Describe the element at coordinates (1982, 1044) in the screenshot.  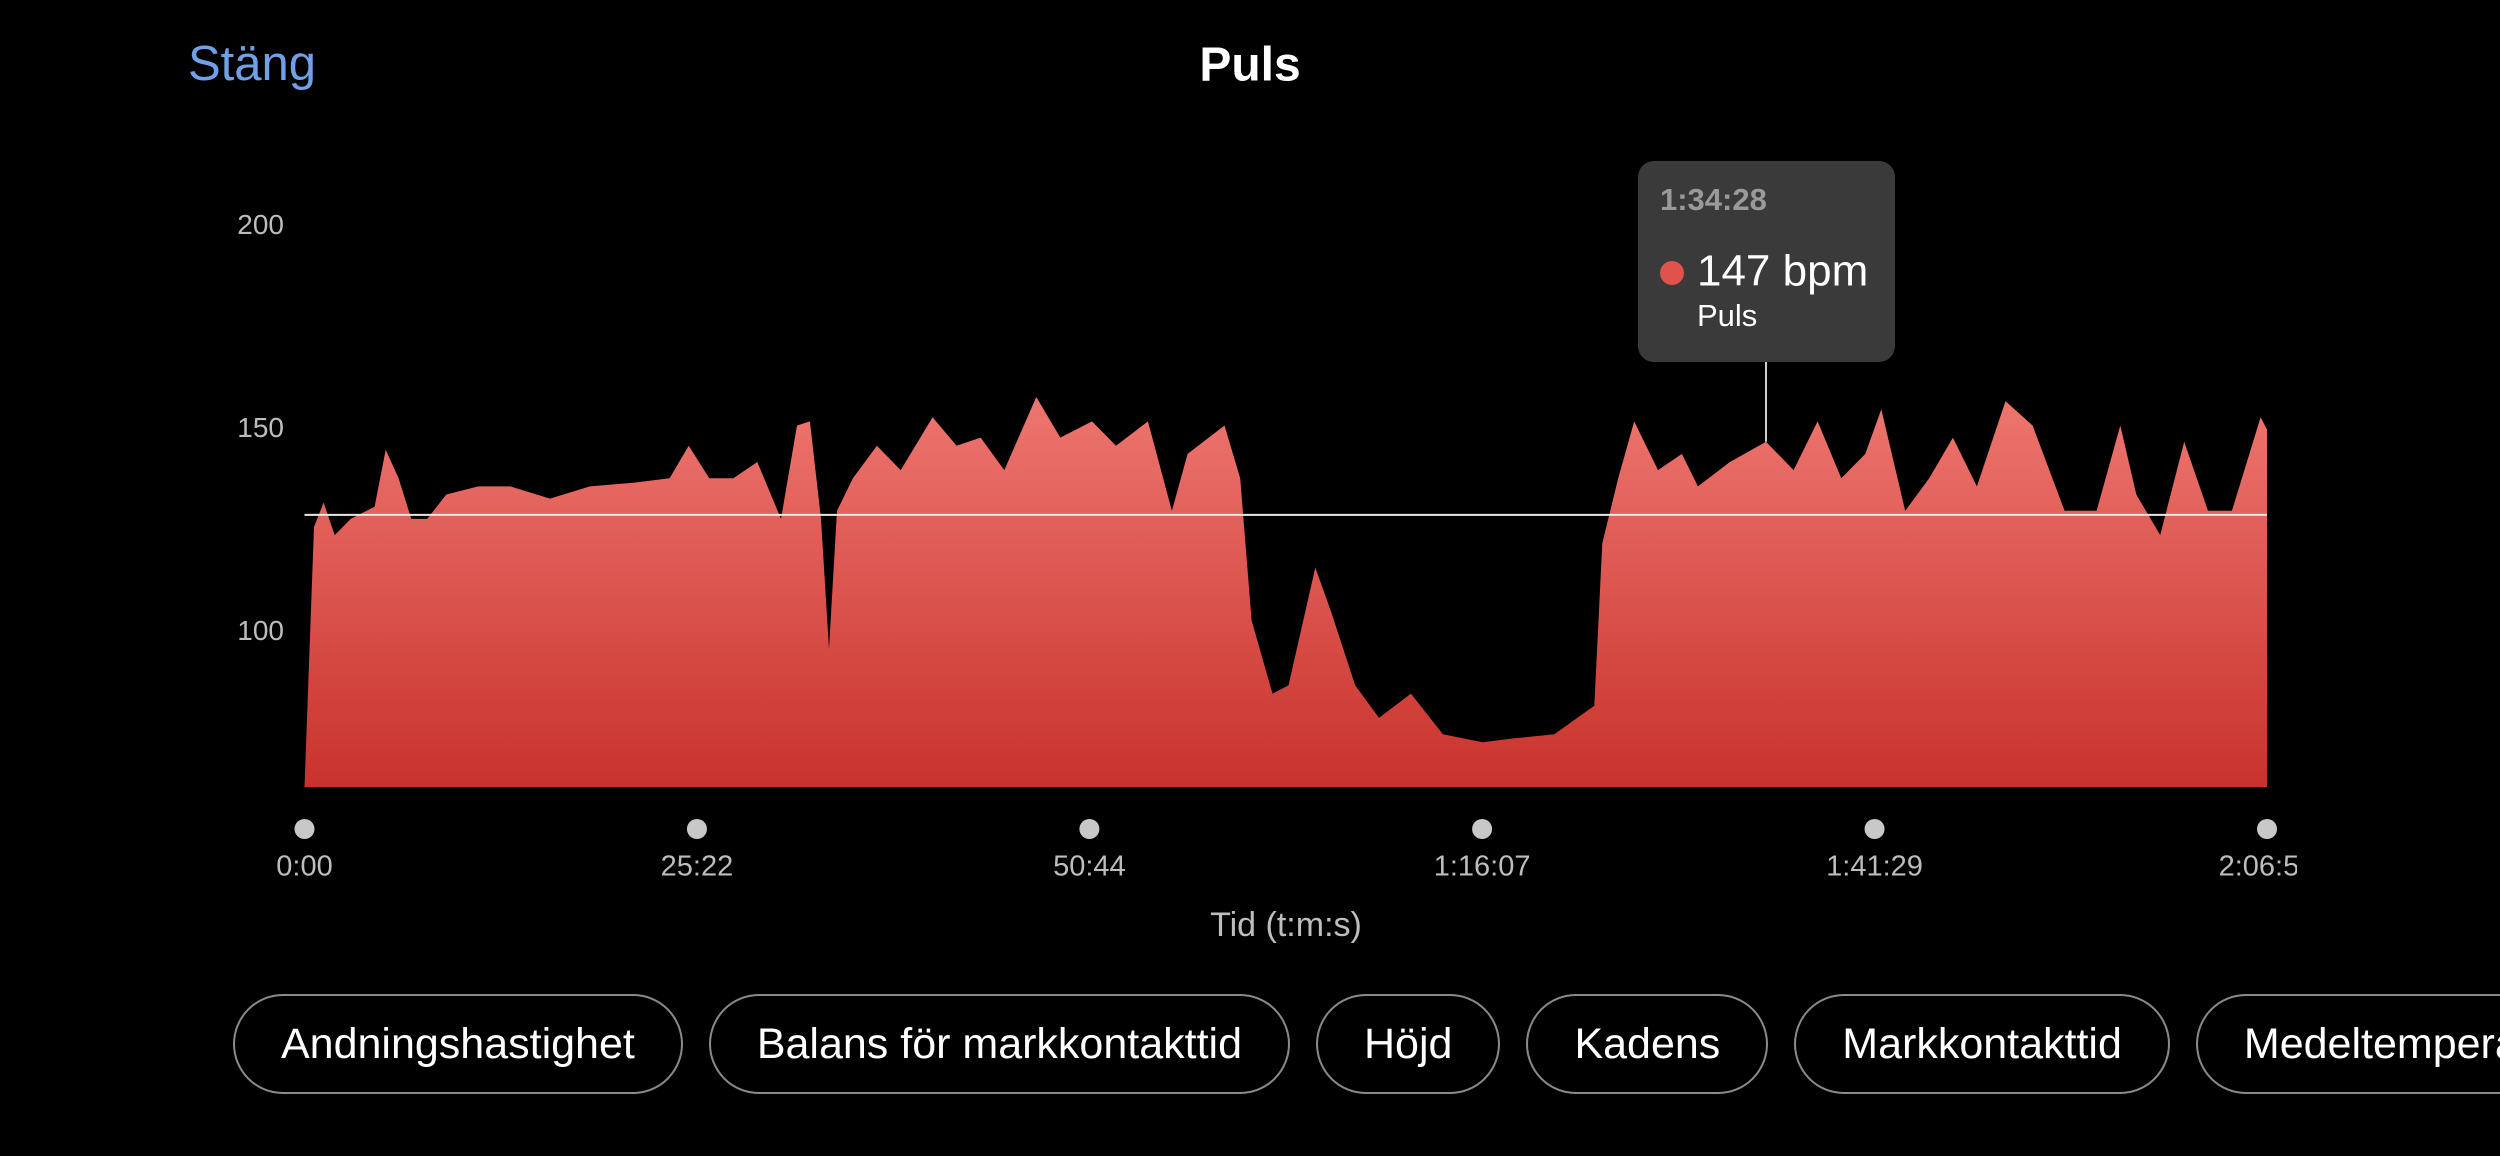
I see `metric-button: Markkontakttid` at that location.